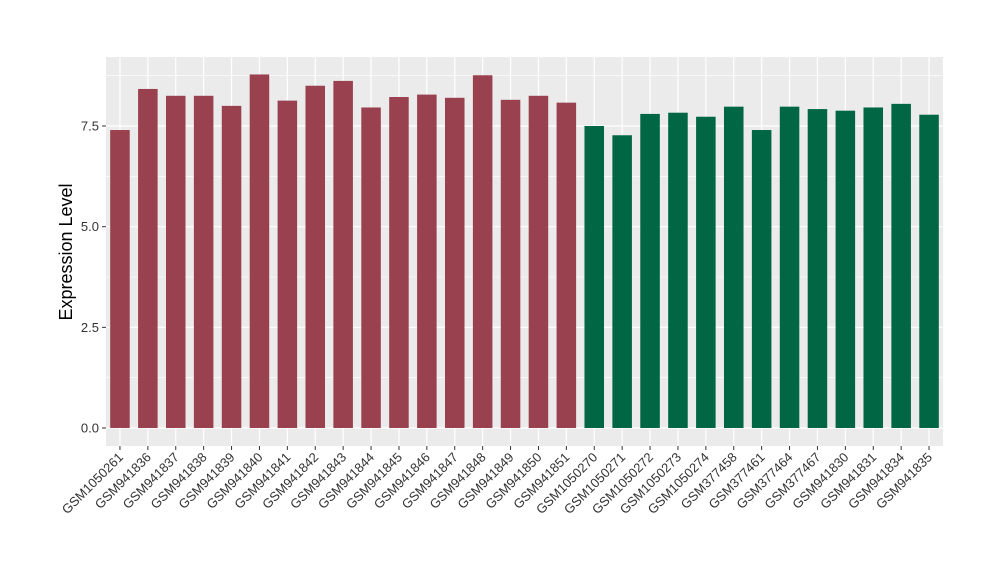 Image resolution: width=1000 pixels, height=580 pixels. What do you see at coordinates (873, 268) in the screenshot?
I see `bar-GSM941831` at bounding box center [873, 268].